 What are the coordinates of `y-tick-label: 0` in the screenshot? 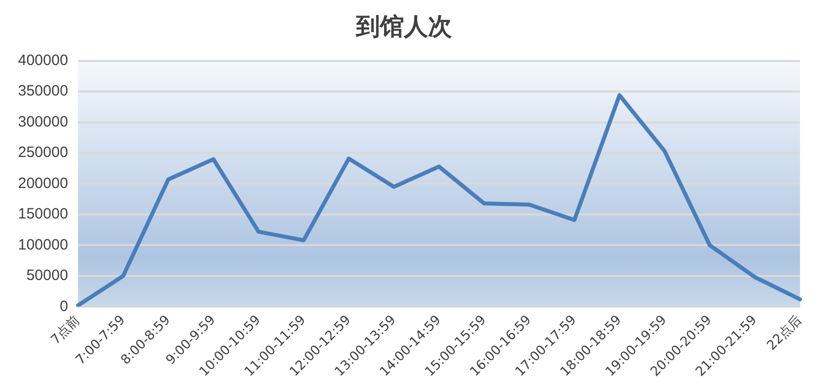 It's located at (64, 306).